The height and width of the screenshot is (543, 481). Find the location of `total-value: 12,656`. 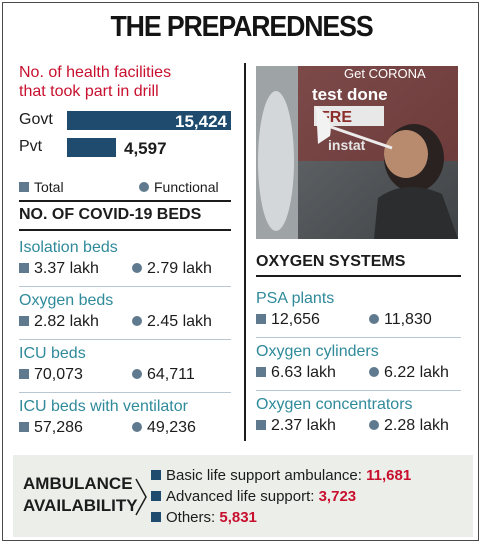

total-value: 12,656 is located at coordinates (288, 320).